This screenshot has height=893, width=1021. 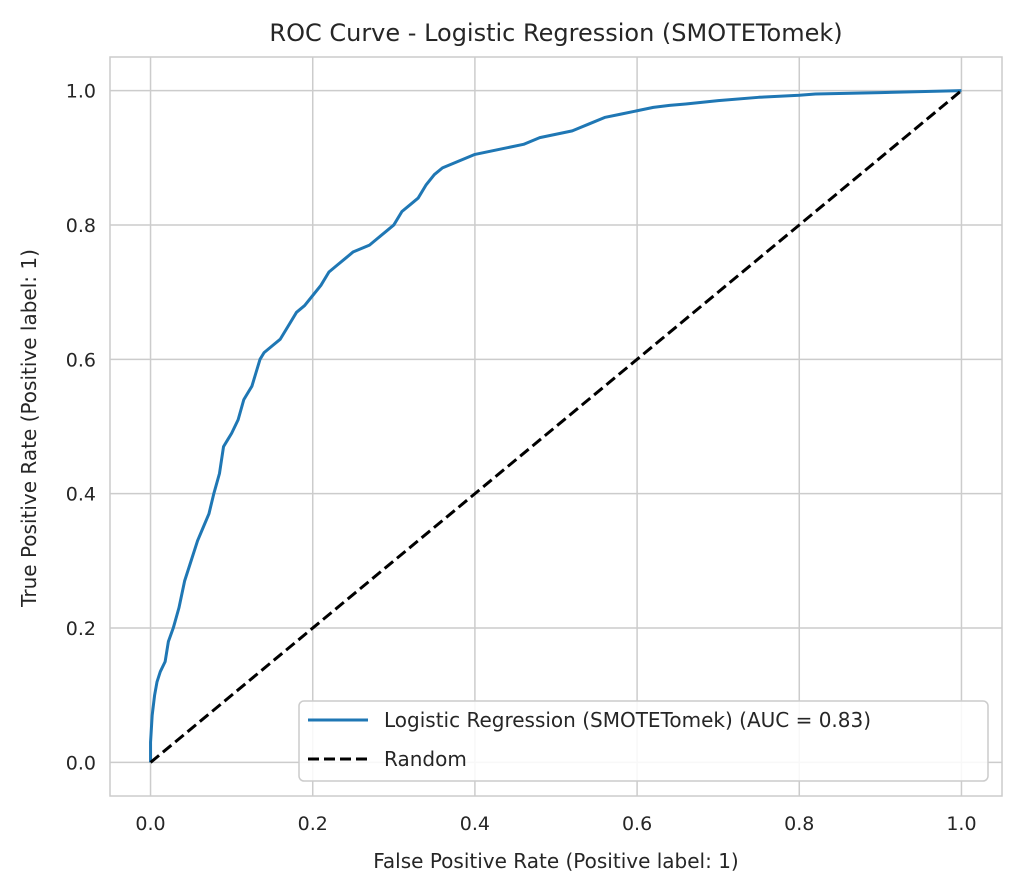 I want to click on y-tick-label: 0.4, so click(x=81, y=495).